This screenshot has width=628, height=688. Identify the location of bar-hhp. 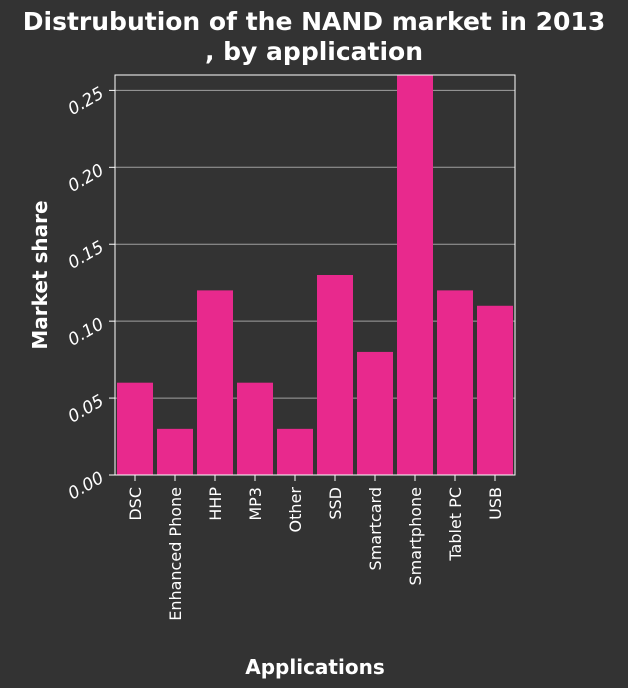
(215, 382).